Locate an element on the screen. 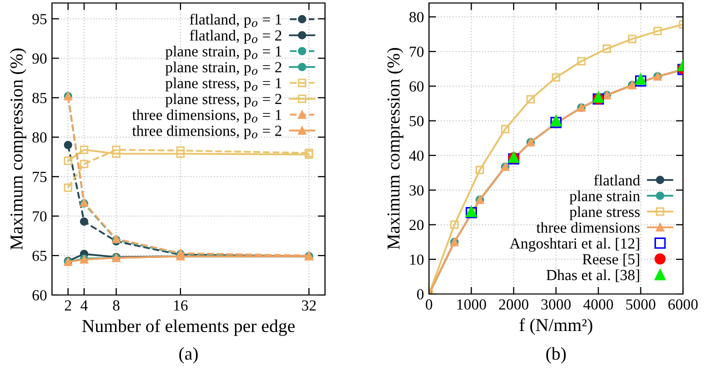 The height and width of the screenshot is (369, 708). legend-label: plane stress, p$_{o}$ = 1 is located at coordinates (223, 85).